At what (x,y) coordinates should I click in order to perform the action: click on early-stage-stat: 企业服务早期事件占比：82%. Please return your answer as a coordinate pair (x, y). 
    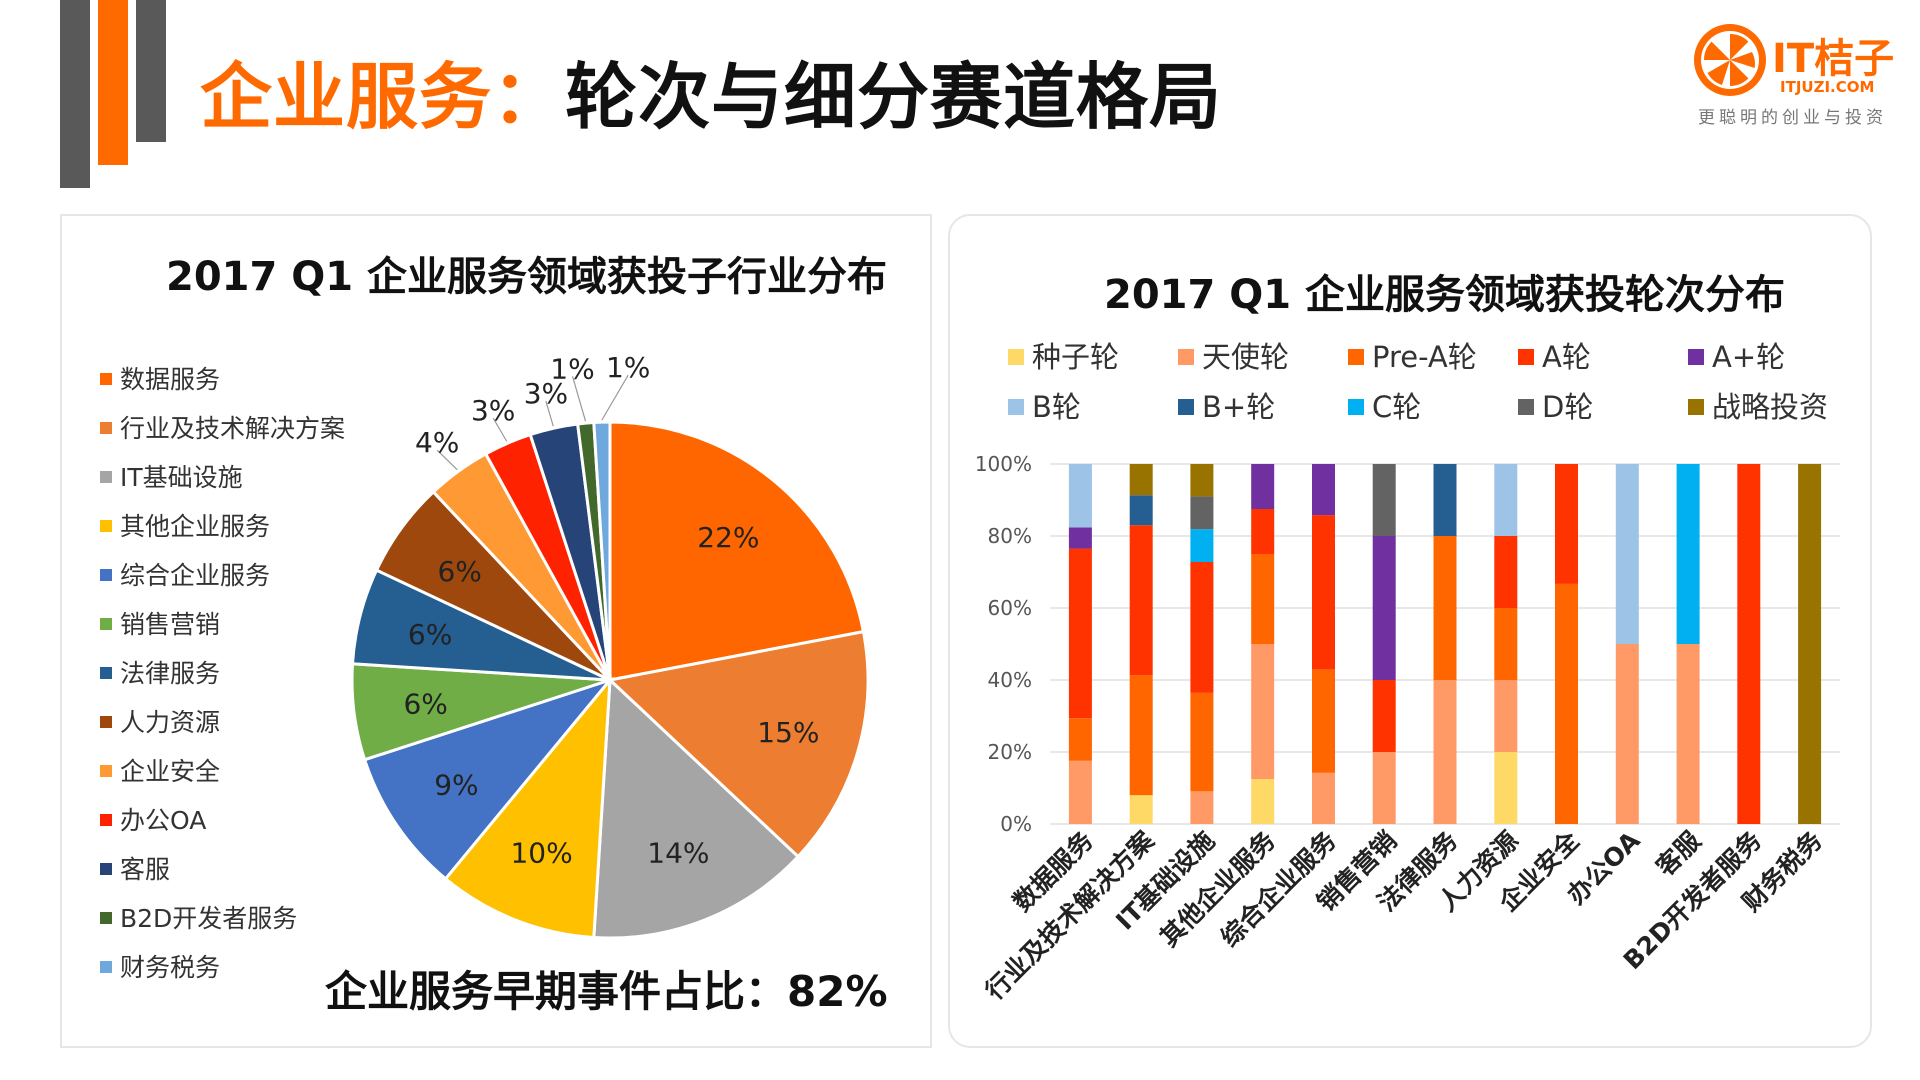
    Looking at the image, I should click on (606, 991).